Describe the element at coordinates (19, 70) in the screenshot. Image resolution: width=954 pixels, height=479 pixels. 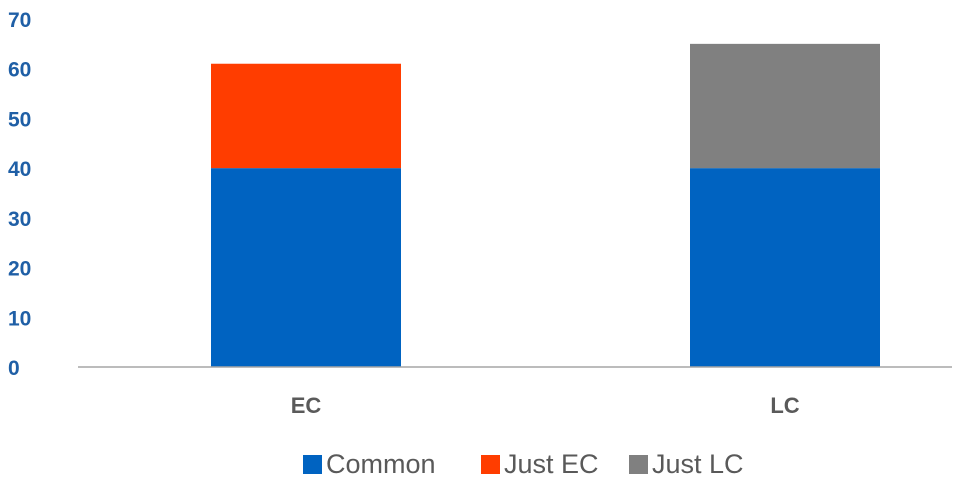
I see `y-tick-label: 60` at that location.